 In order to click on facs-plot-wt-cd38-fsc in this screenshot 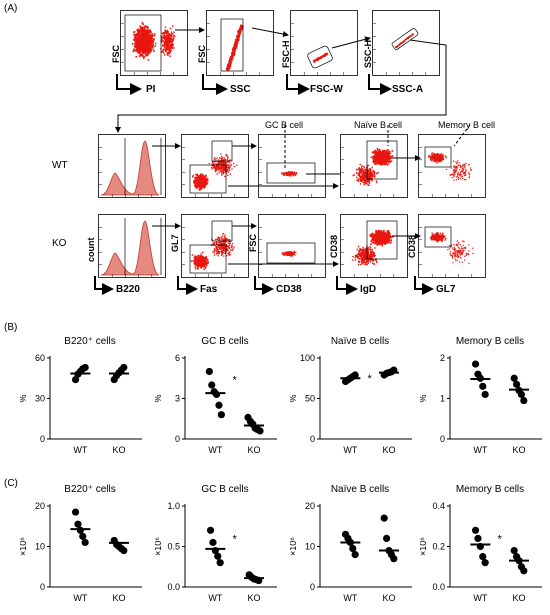, I will do `click(292, 166)`.